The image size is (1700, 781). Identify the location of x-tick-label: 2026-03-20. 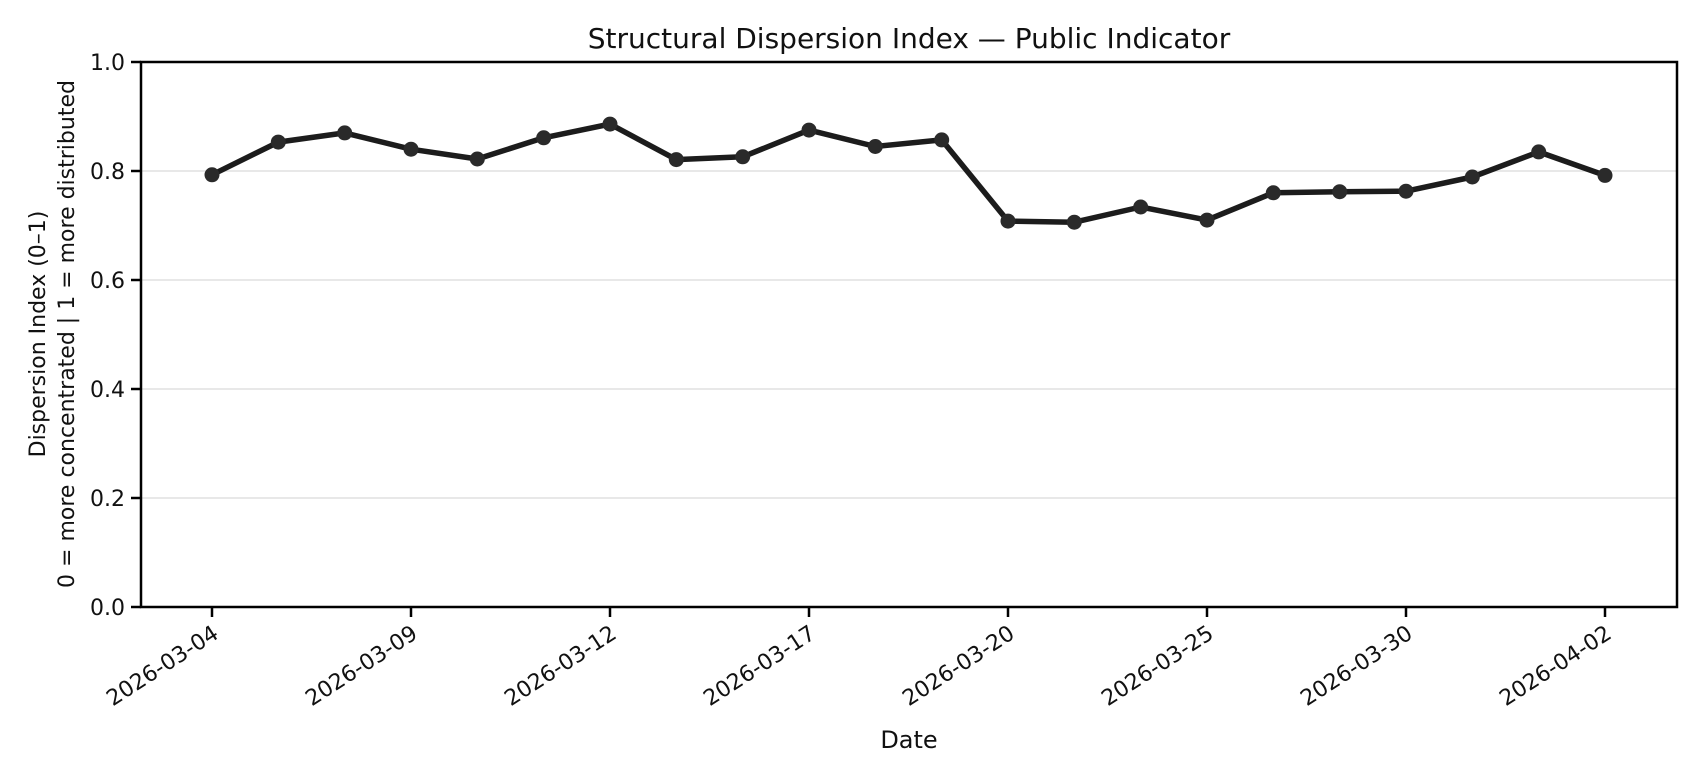
(958, 666).